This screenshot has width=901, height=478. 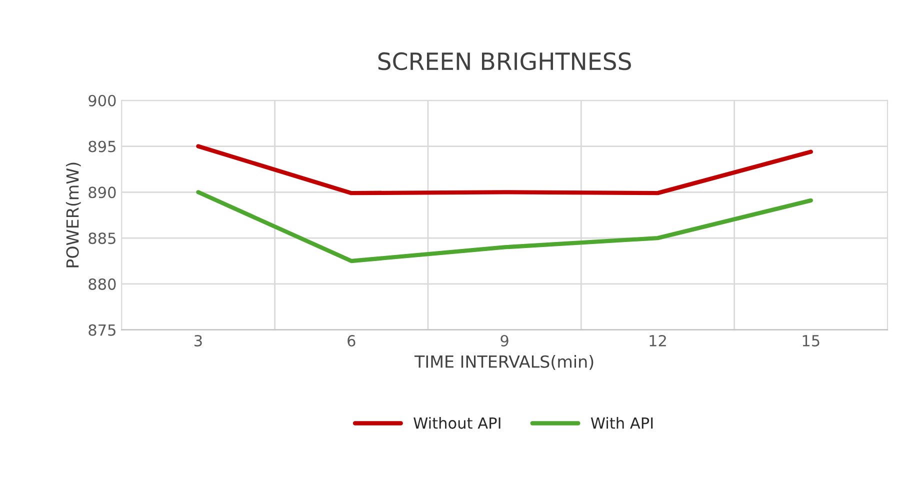 What do you see at coordinates (658, 340) in the screenshot?
I see `x-tick-label: 12` at bounding box center [658, 340].